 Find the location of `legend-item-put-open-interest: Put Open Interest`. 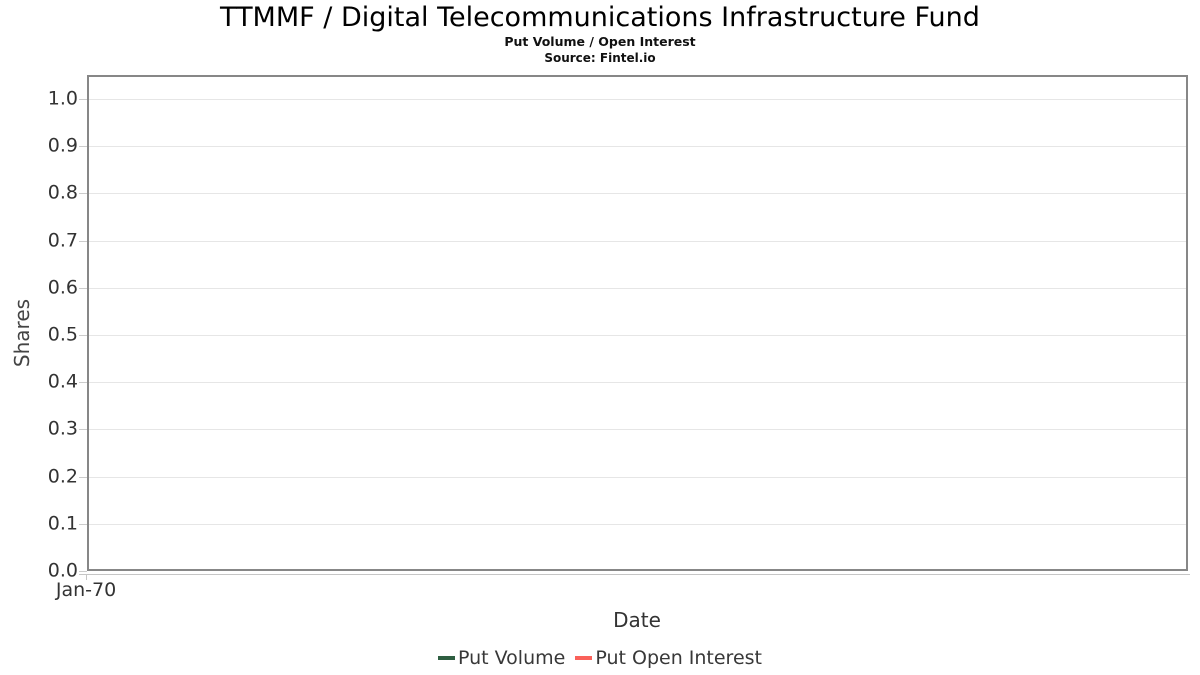

legend-item-put-open-interest: Put Open Interest is located at coordinates (668, 658).